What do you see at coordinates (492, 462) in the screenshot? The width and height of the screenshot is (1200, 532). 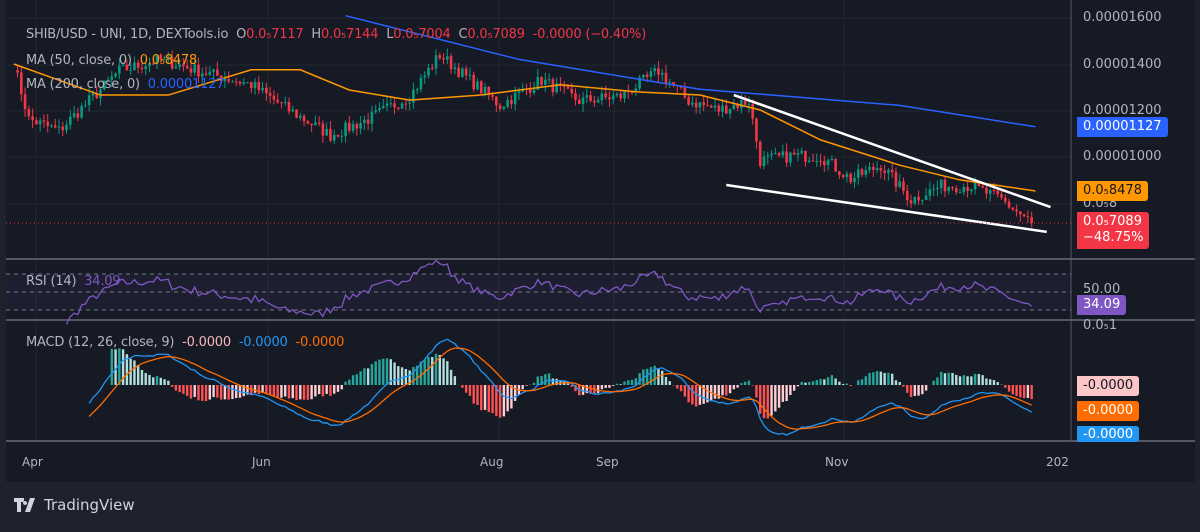 I see `time-tick: Aug` at bounding box center [492, 462].